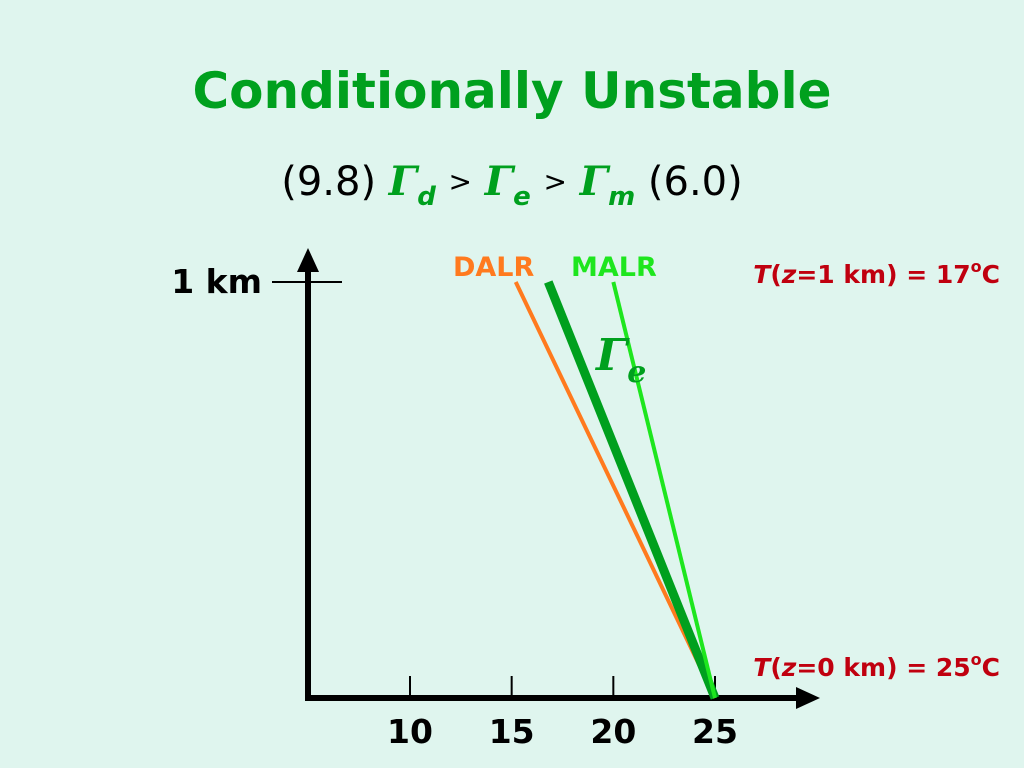  I want to click on environmental-line, so click(632, 490).